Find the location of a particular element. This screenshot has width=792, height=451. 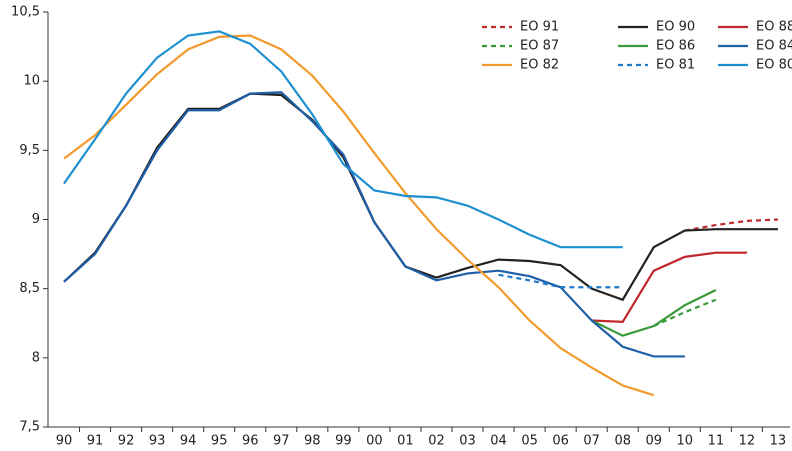

legend-label: EO 86 is located at coordinates (675, 46).